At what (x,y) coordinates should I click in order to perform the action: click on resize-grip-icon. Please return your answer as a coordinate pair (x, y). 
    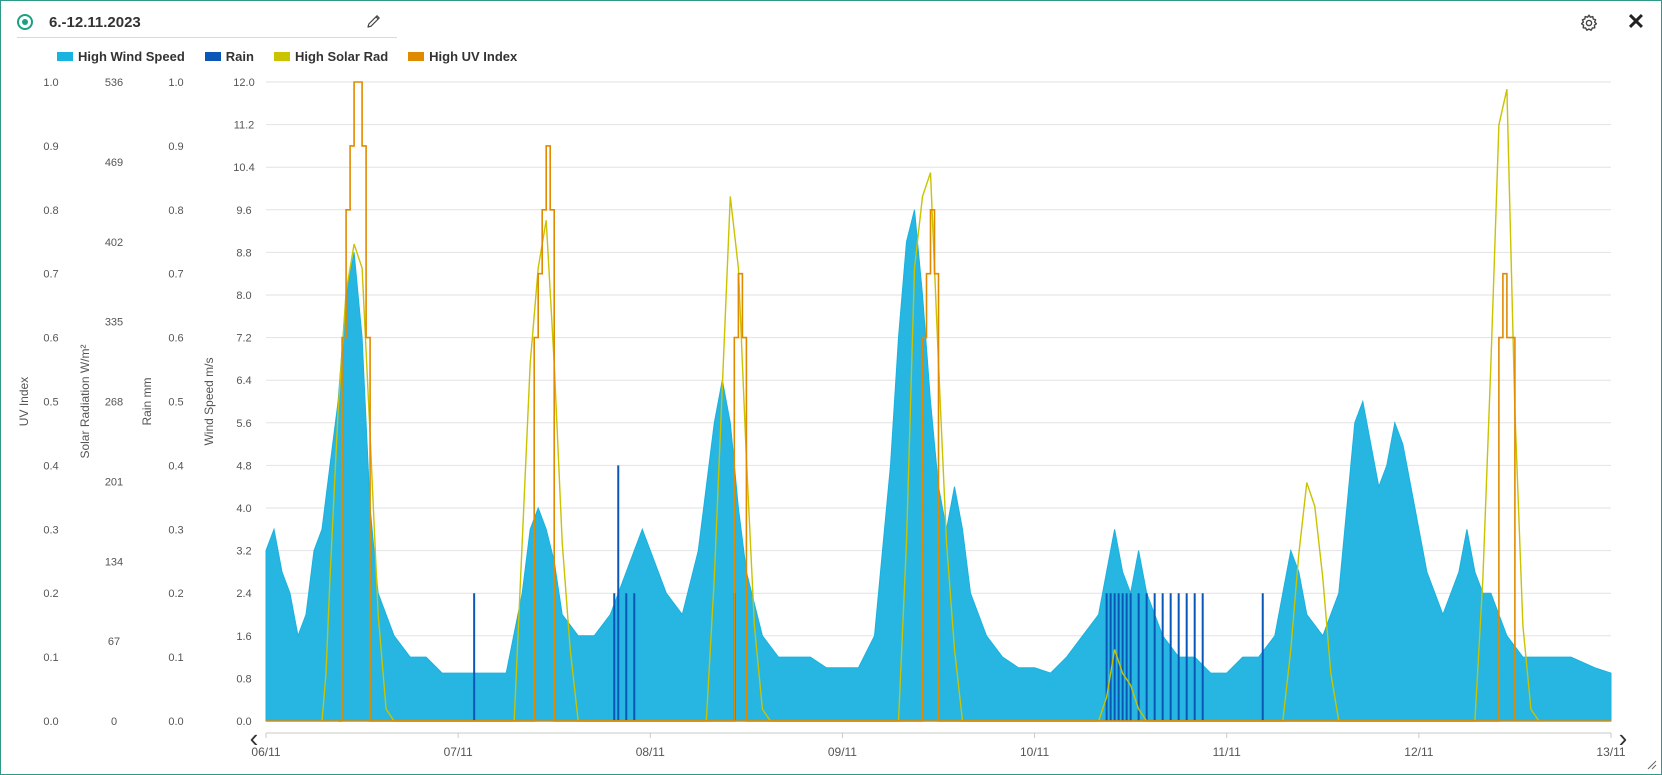
    Looking at the image, I should click on (1652, 765).